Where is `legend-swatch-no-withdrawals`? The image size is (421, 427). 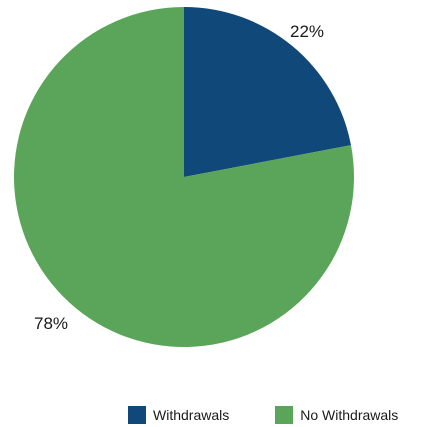
legend-swatch-no-withdrawals is located at coordinates (284, 415).